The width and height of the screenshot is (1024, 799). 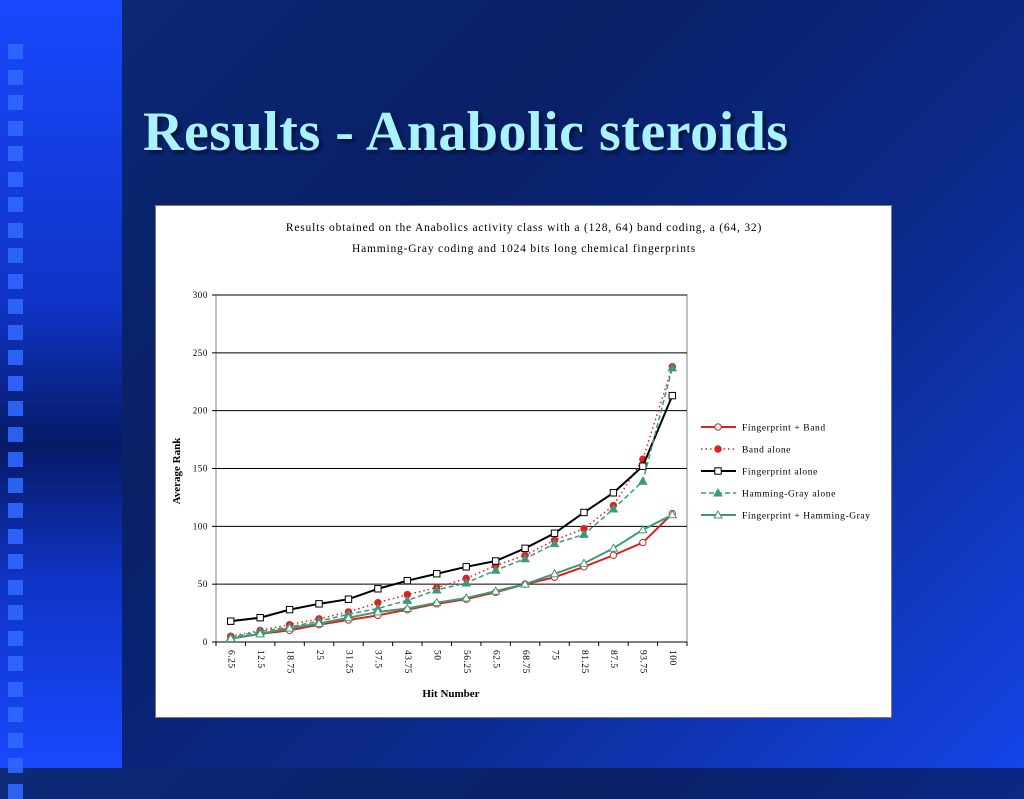 I want to click on x-tick-label: 93.75, so click(x=643, y=662).